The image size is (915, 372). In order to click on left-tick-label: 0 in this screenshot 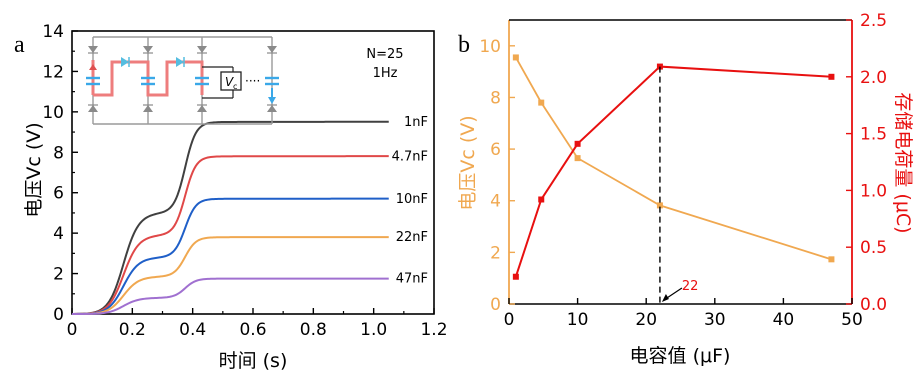, I will do `click(495, 305)`.